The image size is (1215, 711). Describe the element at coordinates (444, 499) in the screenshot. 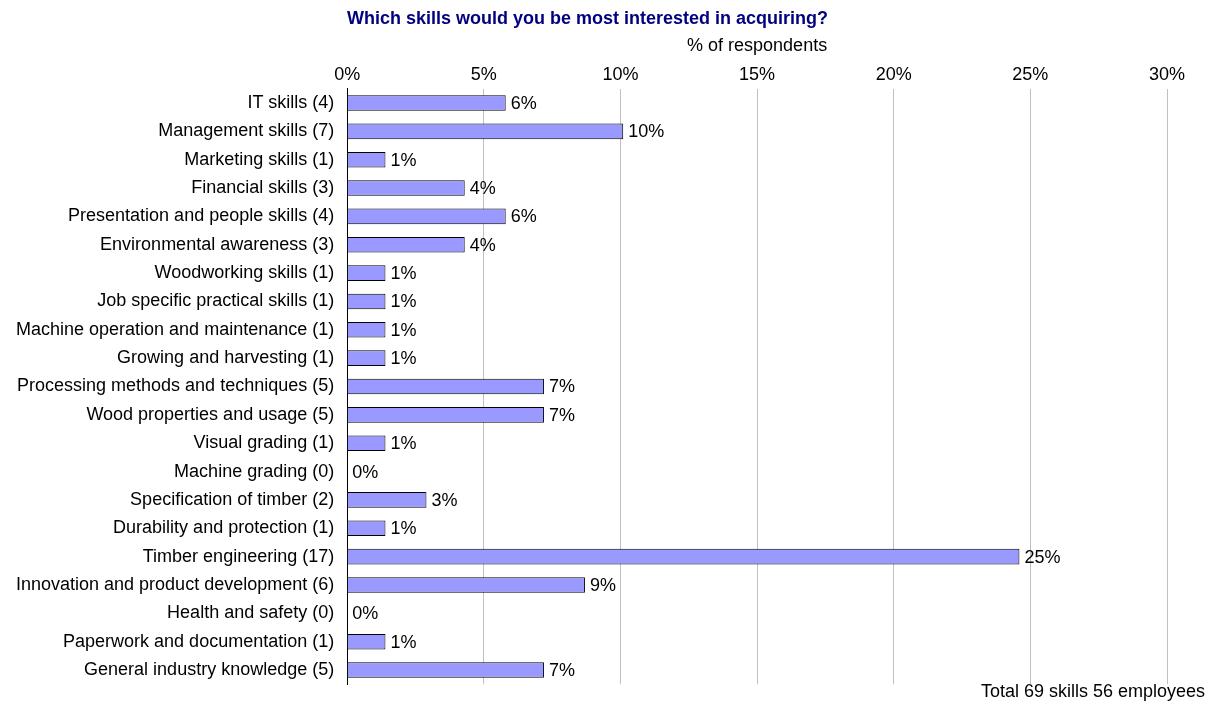

I see `data-label: 3%` at that location.